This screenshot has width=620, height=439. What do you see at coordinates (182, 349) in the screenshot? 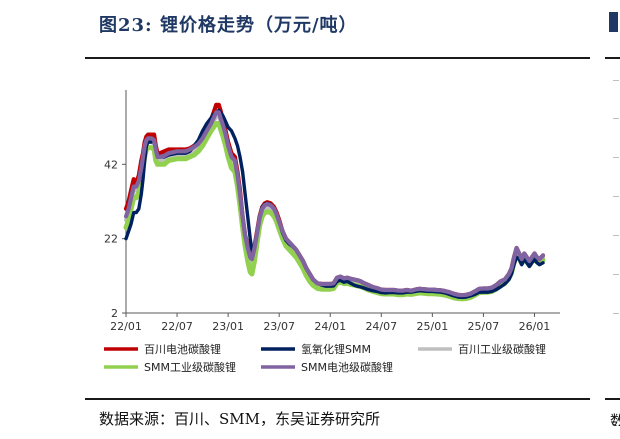
I see `legend-label-1: 百川电池碳酸锂` at bounding box center [182, 349].